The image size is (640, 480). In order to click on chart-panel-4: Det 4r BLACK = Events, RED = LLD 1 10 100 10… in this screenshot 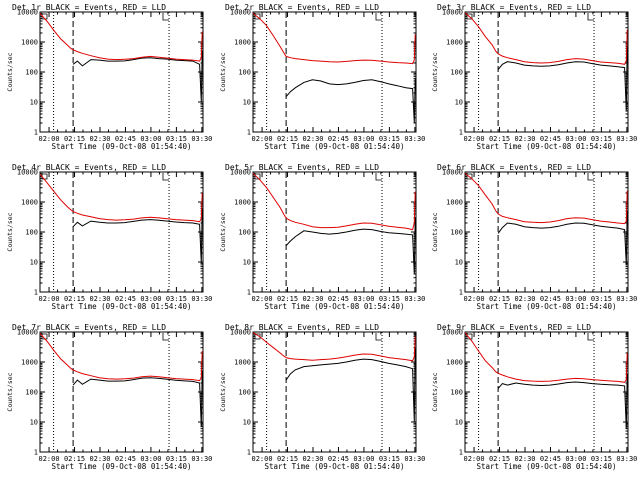, I will do `click(109, 237)`.